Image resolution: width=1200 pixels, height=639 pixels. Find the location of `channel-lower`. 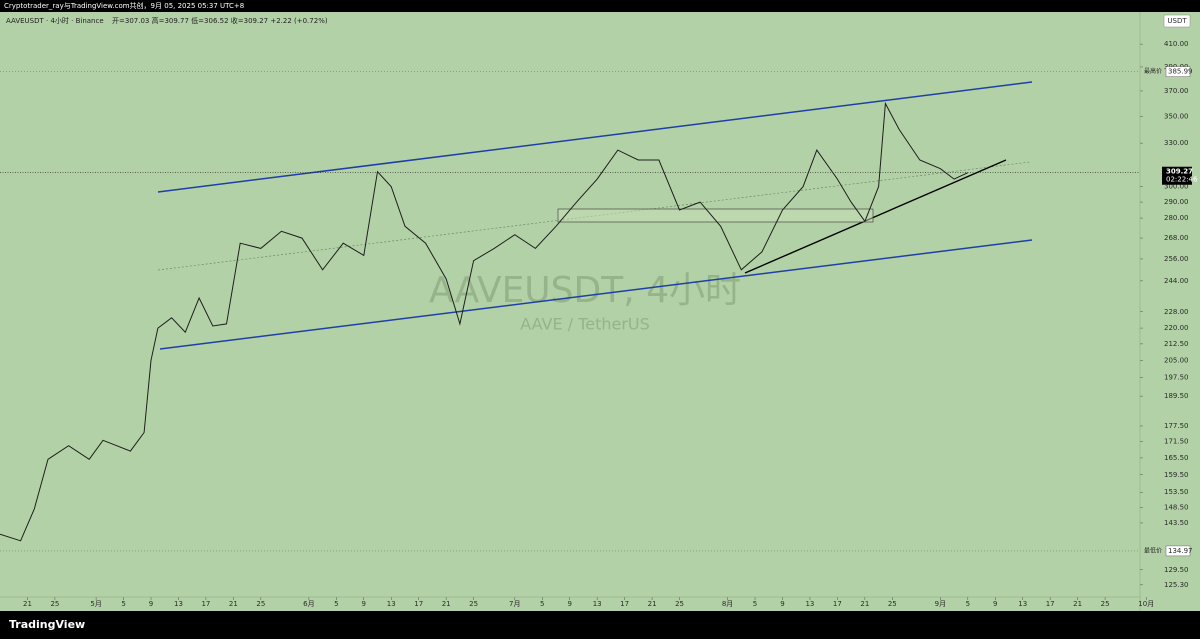

channel-lower is located at coordinates (596, 294).